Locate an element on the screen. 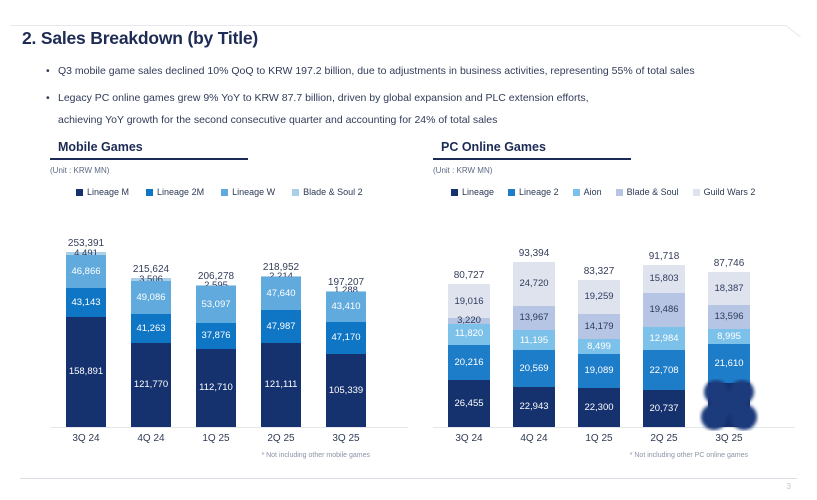 Image resolution: width=817 pixels, height=500 pixels. bar-segment-value: 4,491 is located at coordinates (86, 253).